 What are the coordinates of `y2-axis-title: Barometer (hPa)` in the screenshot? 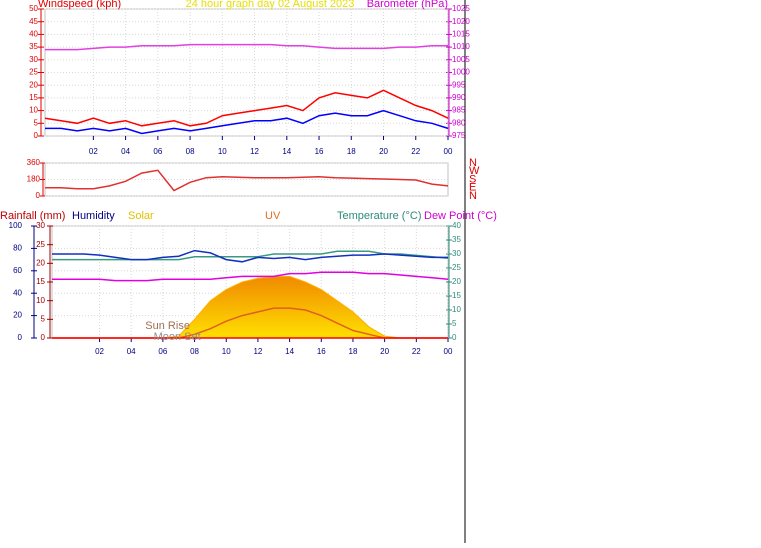 It's located at (407, 5).